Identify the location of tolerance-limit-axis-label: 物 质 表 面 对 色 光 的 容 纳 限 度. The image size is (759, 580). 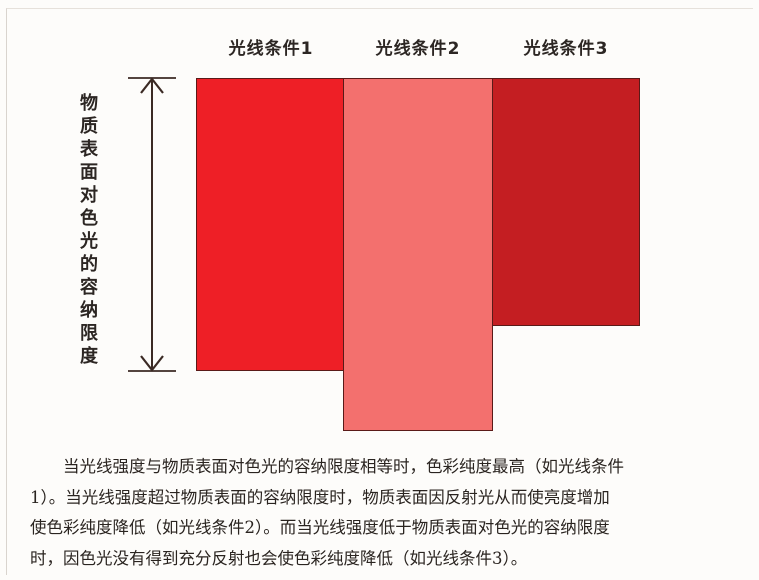
(89, 230).